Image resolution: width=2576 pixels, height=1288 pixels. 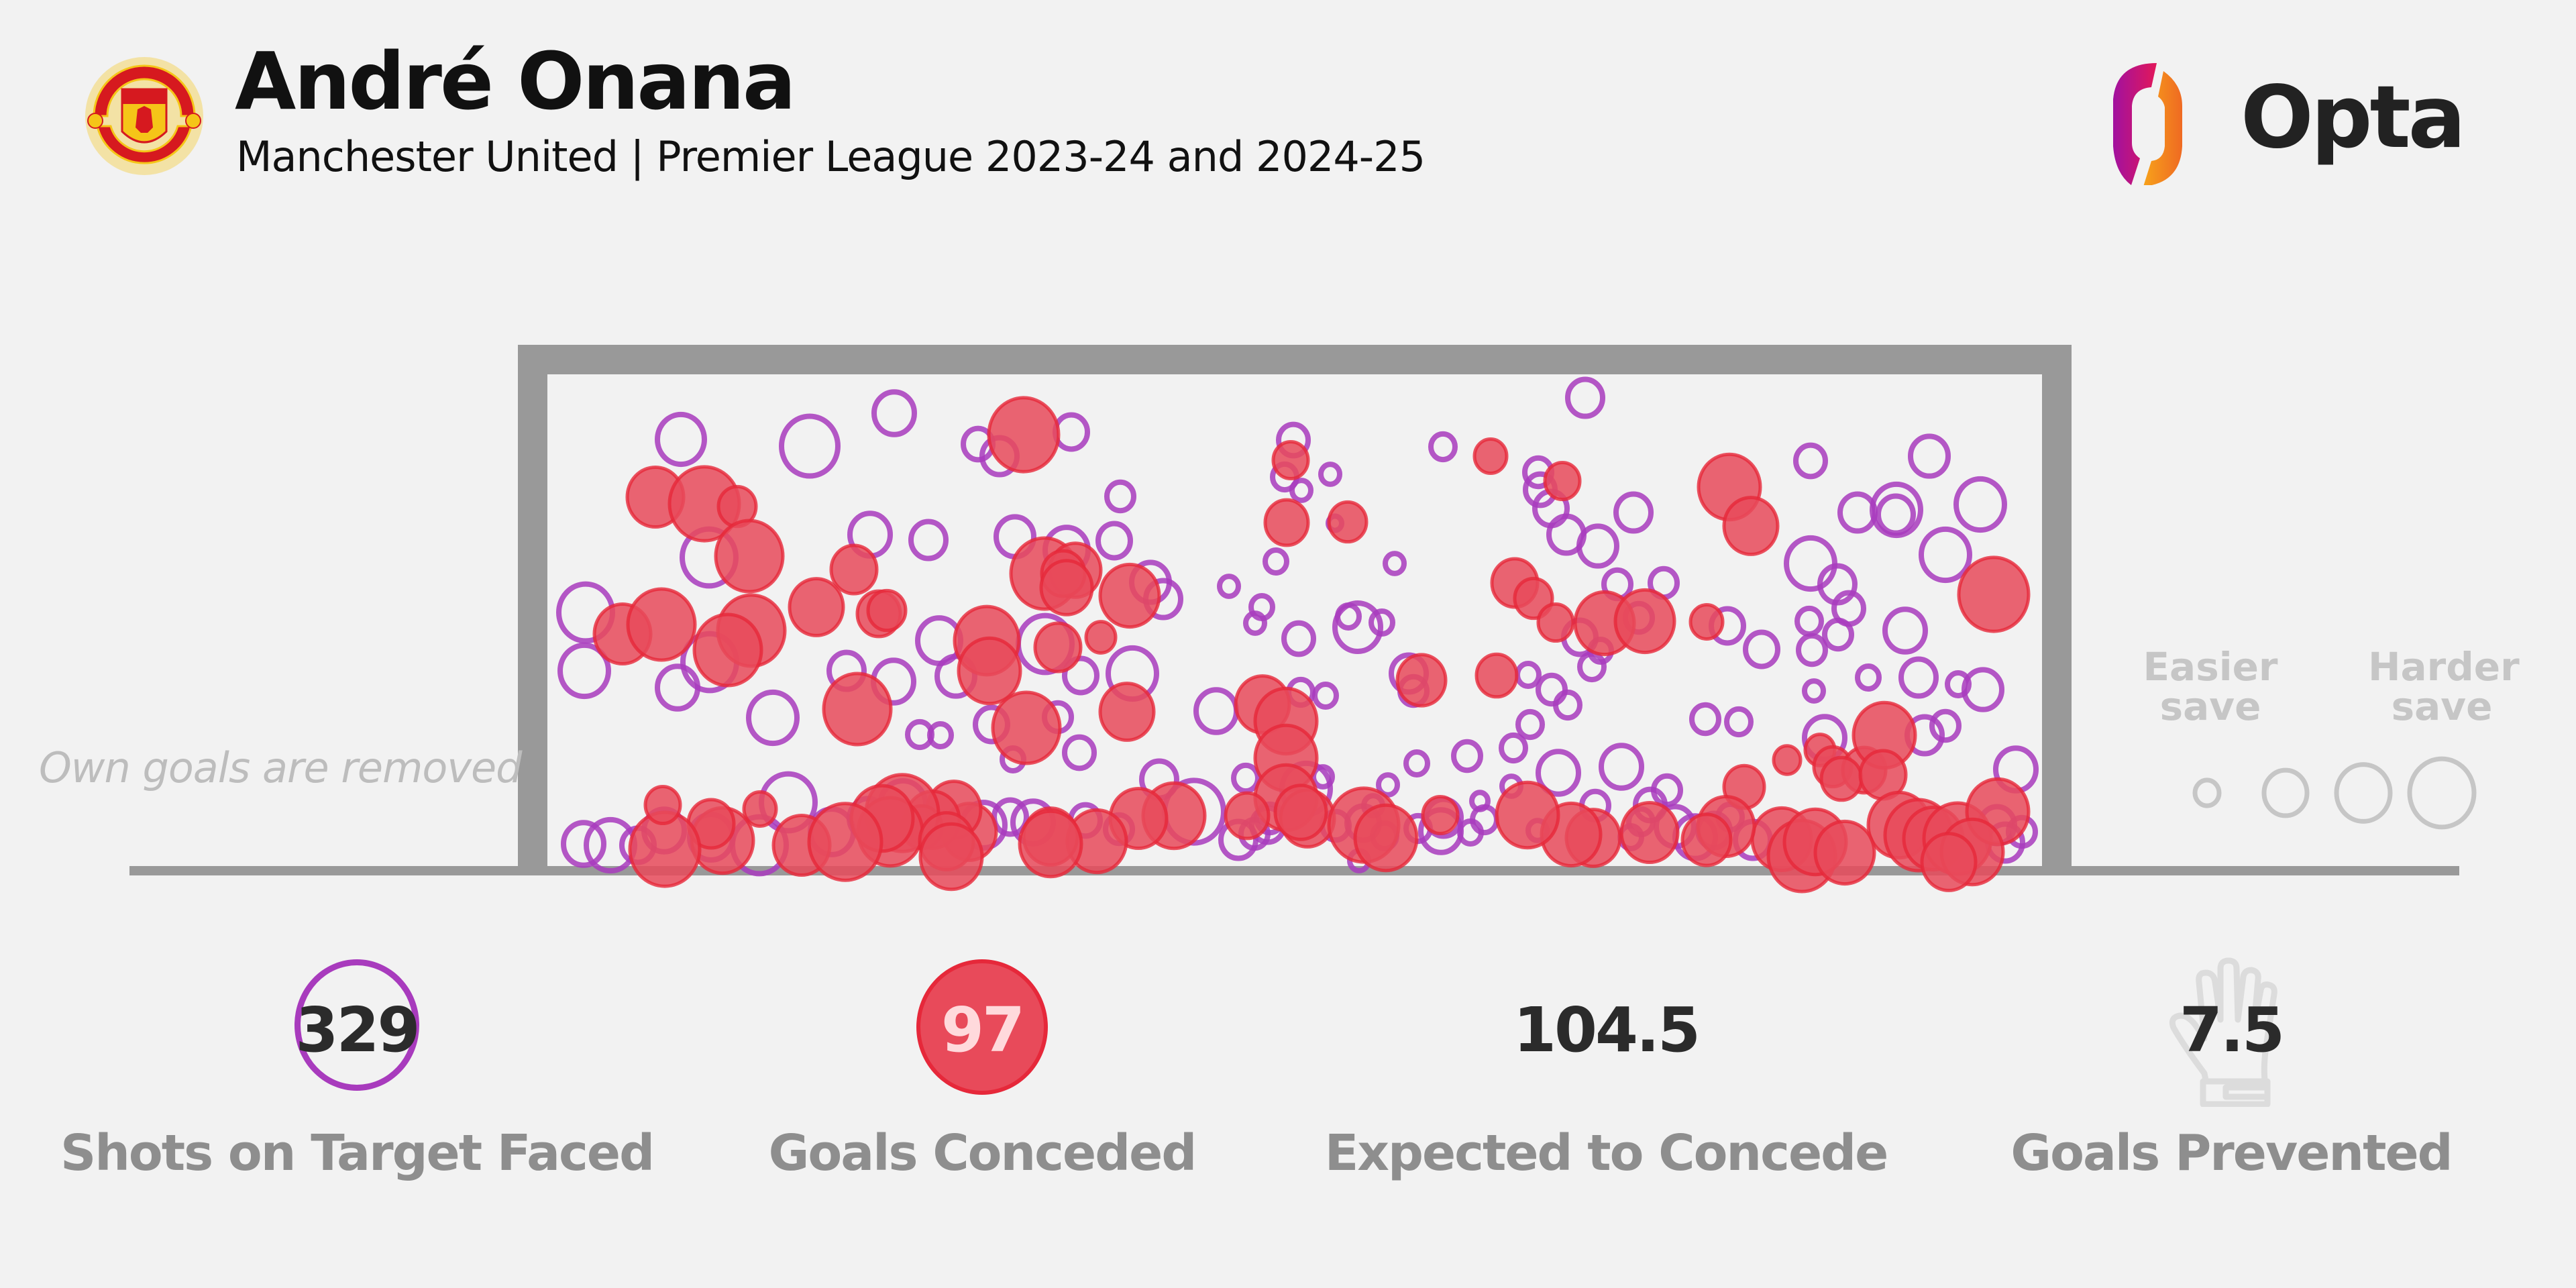 I want to click on stat-expected-to-concede: 104.5 Expected to Concede, so click(x=1606, y=1069).